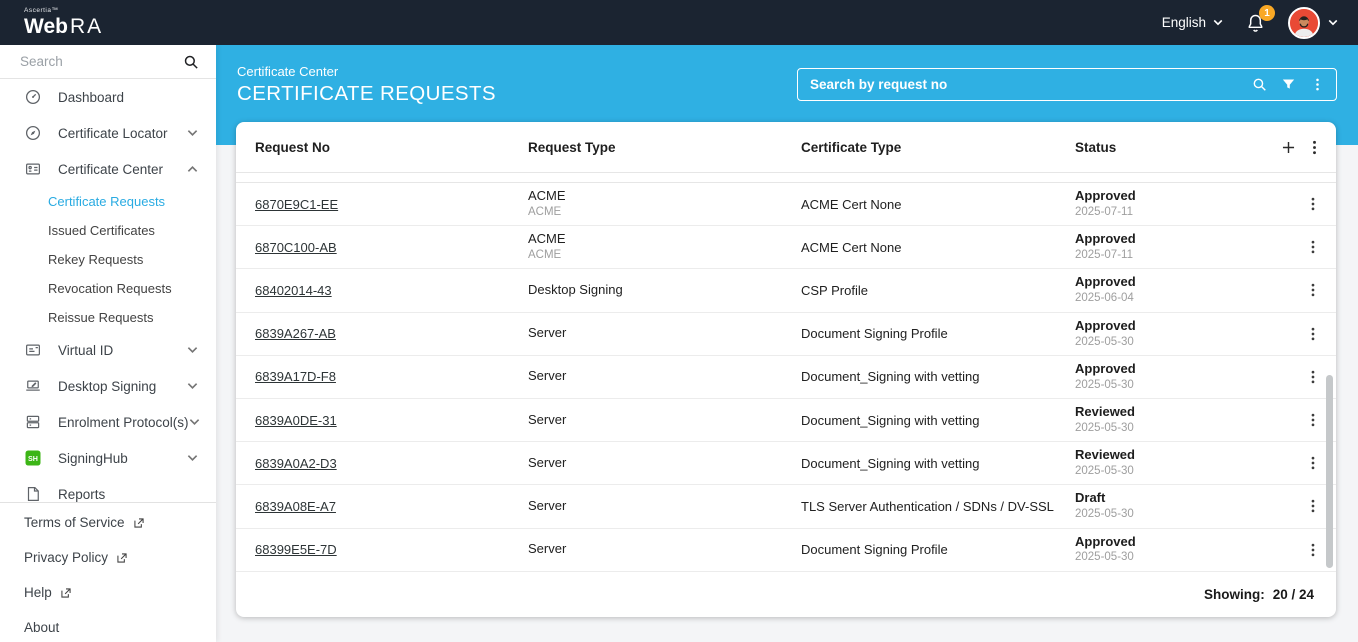 The width and height of the screenshot is (1358, 642). I want to click on signinghub-icon: SH, so click(33, 458).